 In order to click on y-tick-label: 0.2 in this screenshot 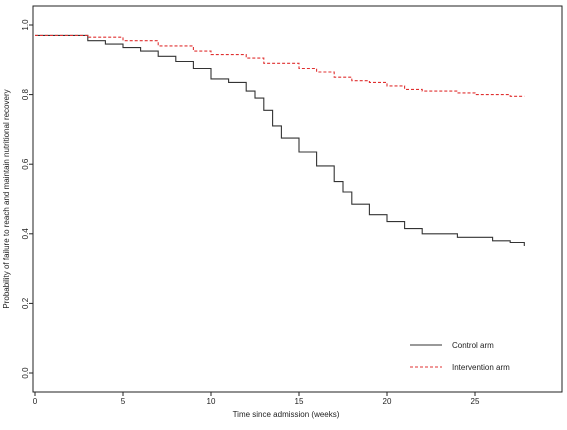, I will do `click(25, 303)`.